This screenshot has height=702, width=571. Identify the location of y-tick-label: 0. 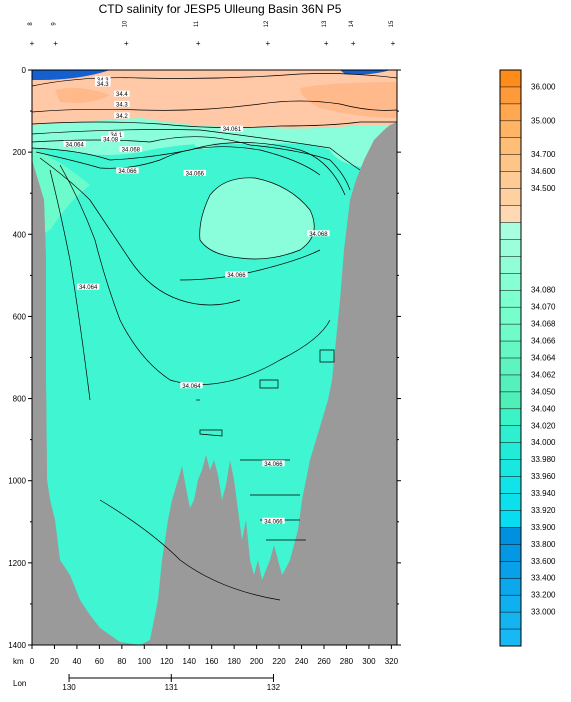
(24, 70).